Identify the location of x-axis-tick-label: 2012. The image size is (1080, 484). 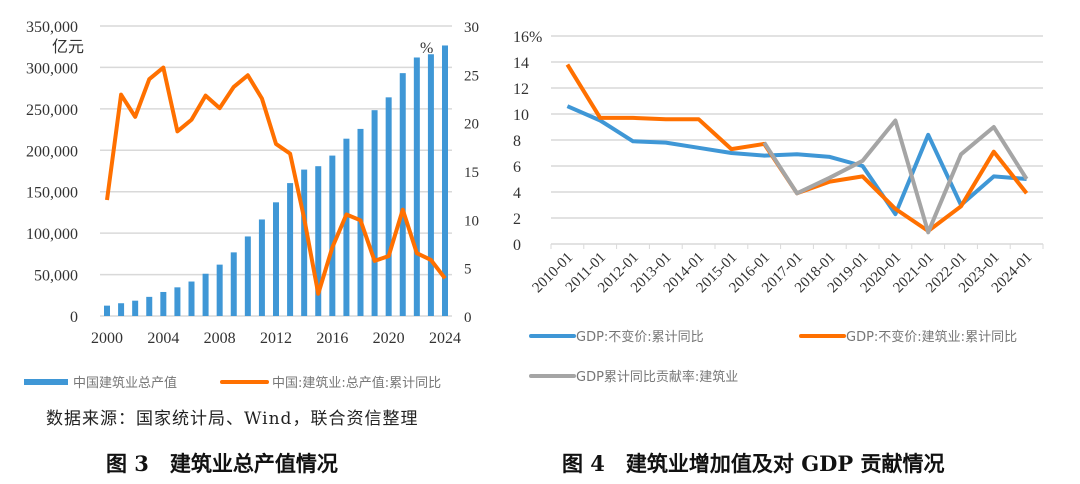
(276, 338).